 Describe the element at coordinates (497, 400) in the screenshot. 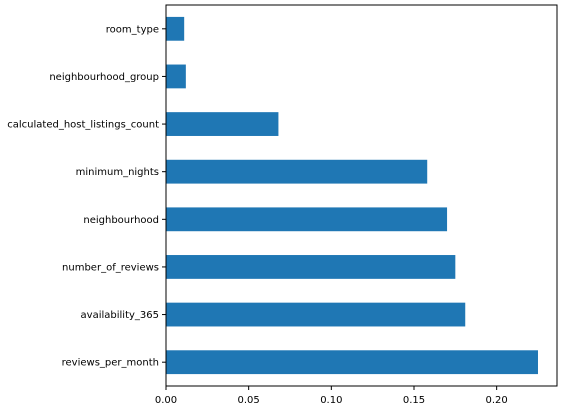

I see `x-tick-label: 0.20` at that location.